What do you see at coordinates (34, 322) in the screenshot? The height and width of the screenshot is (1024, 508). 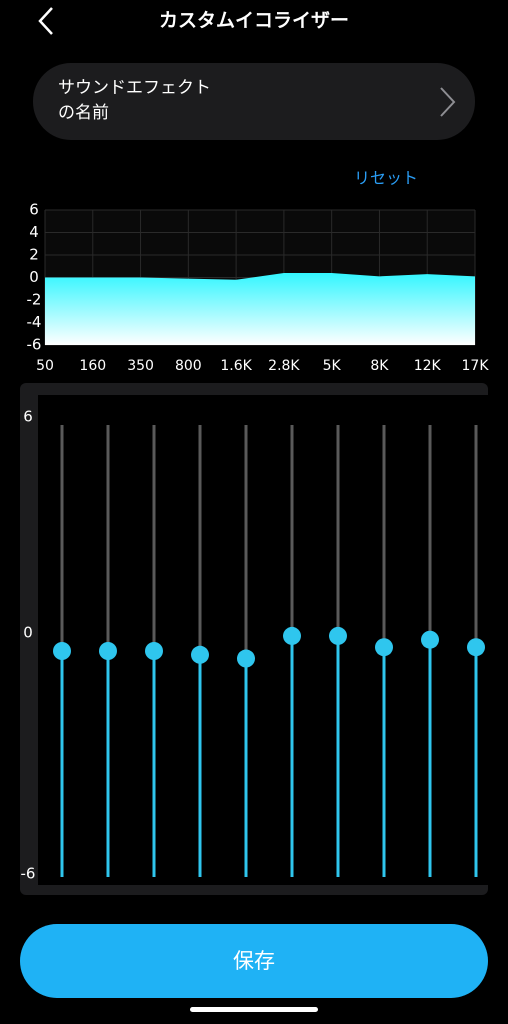 I see `y-tick-label: -4` at bounding box center [34, 322].